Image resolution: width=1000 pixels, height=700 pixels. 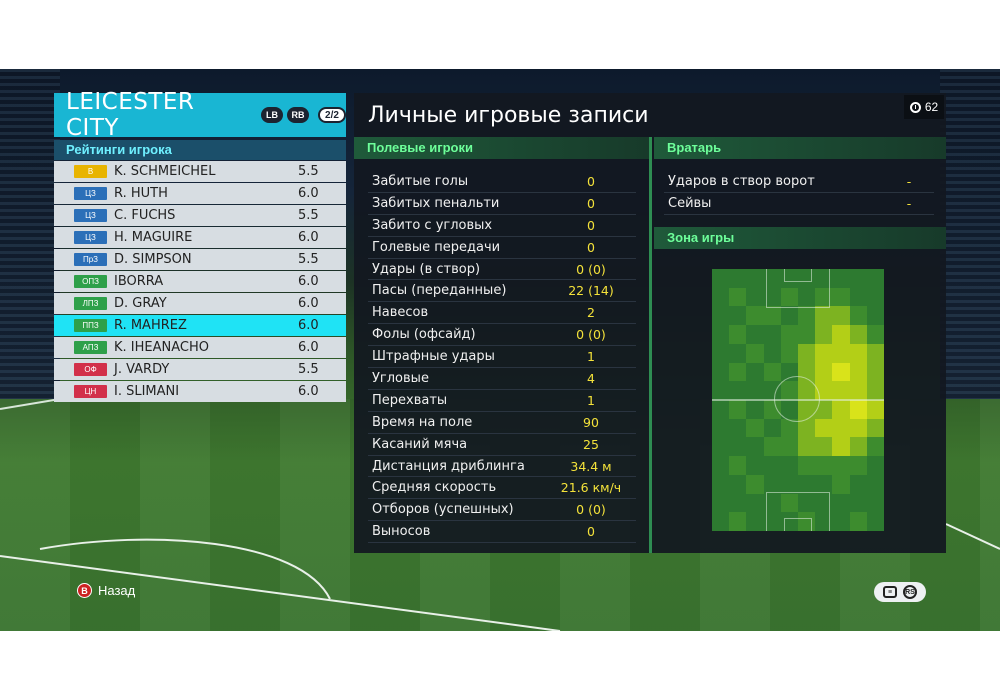 What do you see at coordinates (422, 422) in the screenshot?
I see `stat-label: Время на поле` at bounding box center [422, 422].